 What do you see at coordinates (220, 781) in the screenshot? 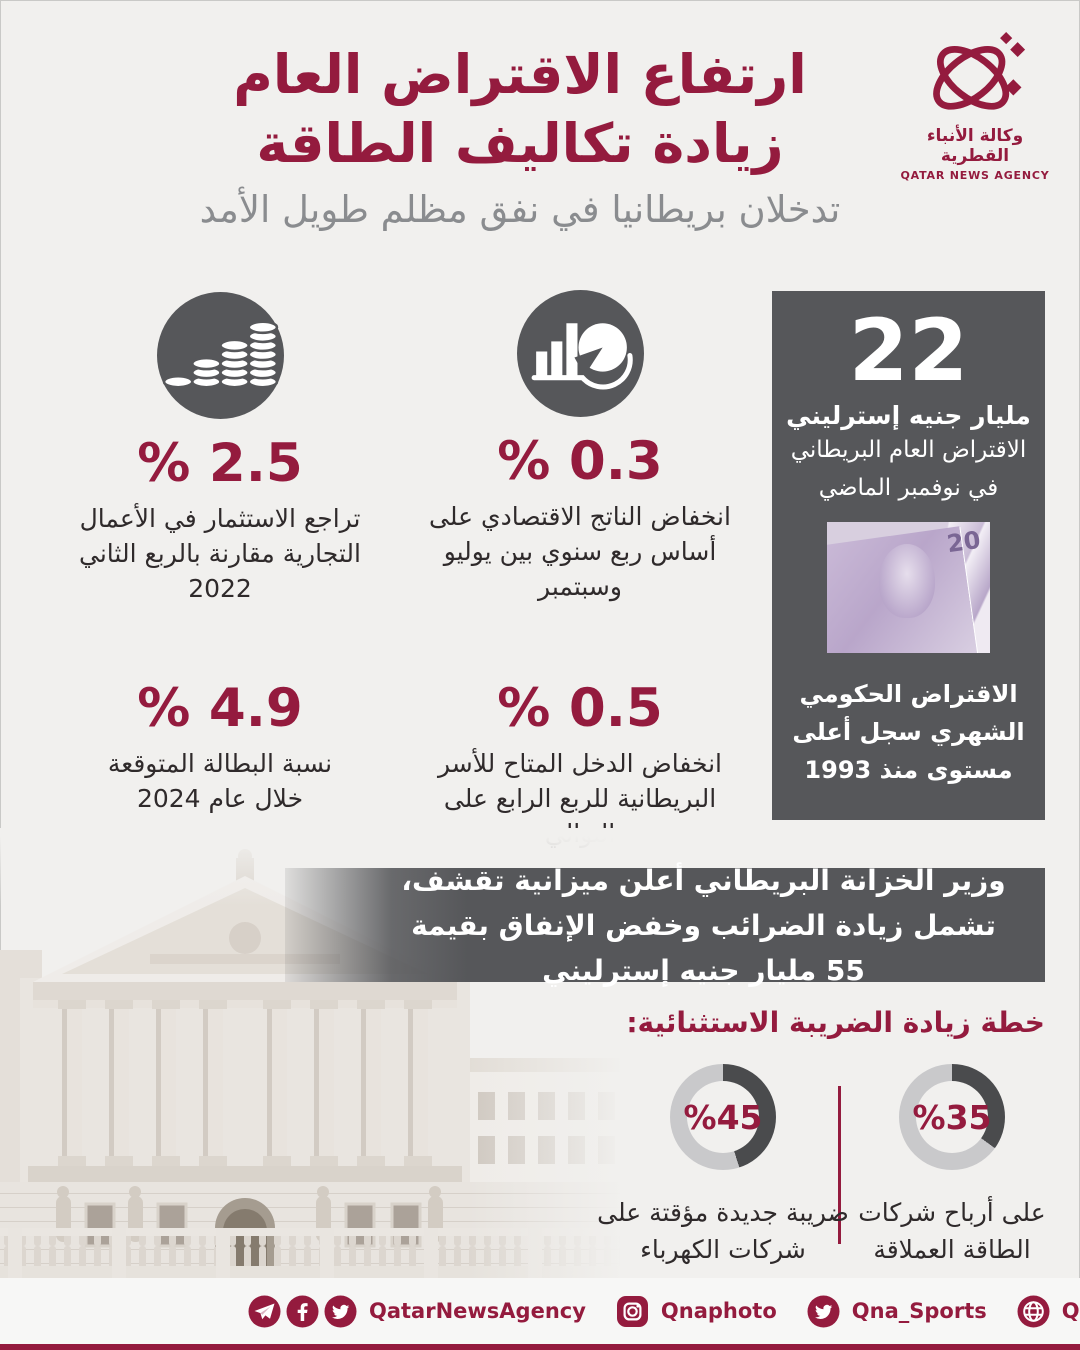
I see `stat-desc: نسبة البطالة المتوقعة خلال عام 2024` at bounding box center [220, 781].